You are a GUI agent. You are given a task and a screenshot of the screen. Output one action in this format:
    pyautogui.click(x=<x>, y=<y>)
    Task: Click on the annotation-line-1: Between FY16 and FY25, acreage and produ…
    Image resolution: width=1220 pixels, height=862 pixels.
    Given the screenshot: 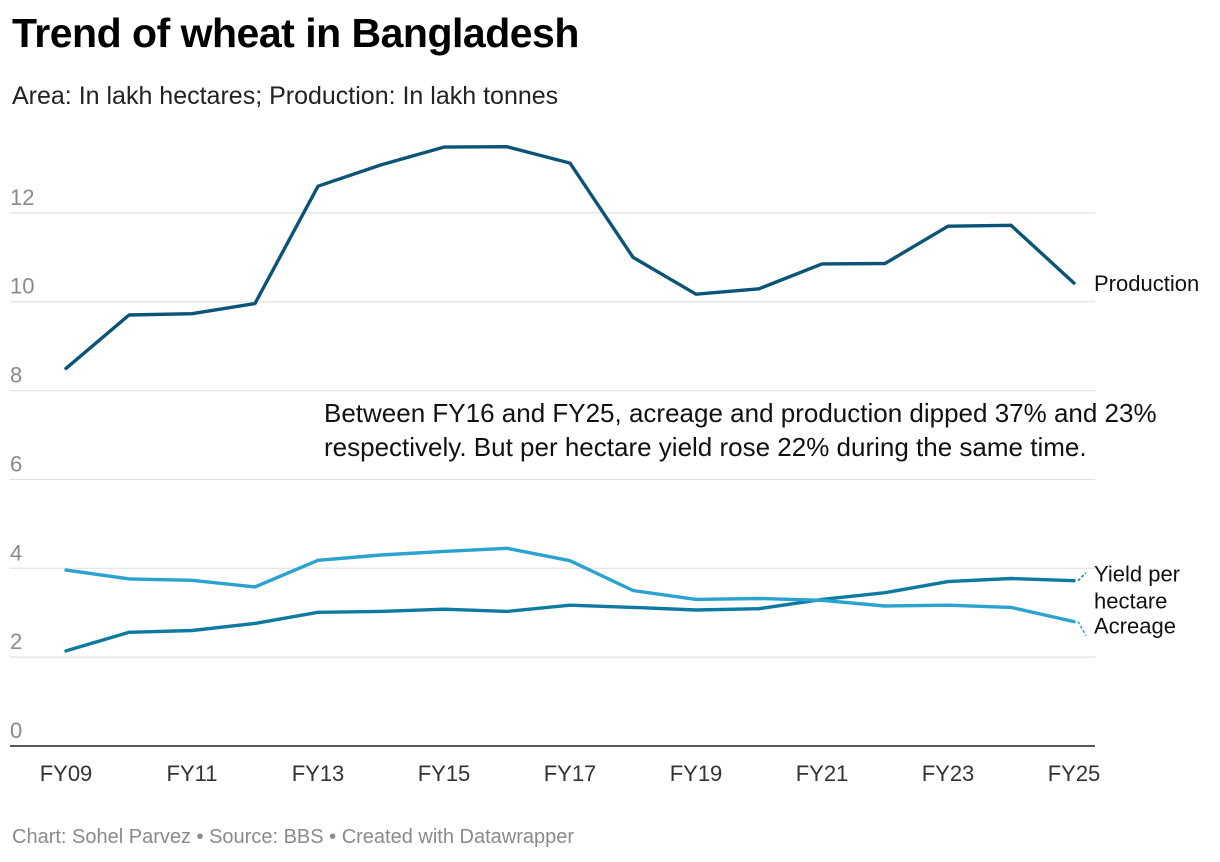 What is the action you would take?
    pyautogui.click(x=740, y=413)
    